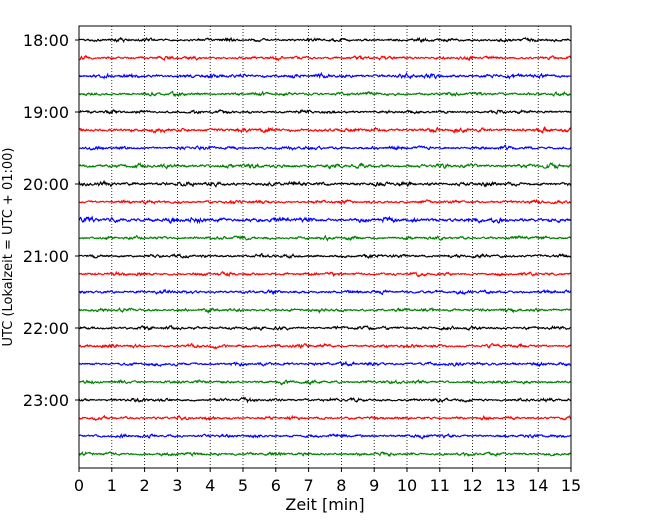 The width and height of the screenshot is (650, 524). What do you see at coordinates (51, 220) in the screenshot?
I see `y-ticks: 18:00 19:00 20:00 21:00 22:00 23:00` at bounding box center [51, 220].